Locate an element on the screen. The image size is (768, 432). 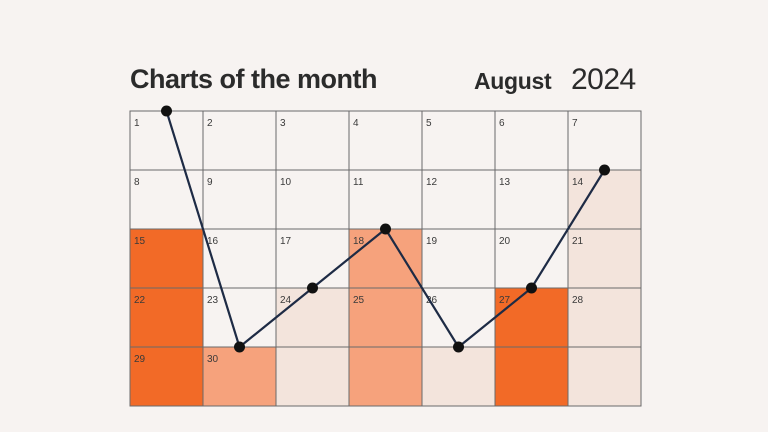
day-number-19: 19 is located at coordinates (432, 241).